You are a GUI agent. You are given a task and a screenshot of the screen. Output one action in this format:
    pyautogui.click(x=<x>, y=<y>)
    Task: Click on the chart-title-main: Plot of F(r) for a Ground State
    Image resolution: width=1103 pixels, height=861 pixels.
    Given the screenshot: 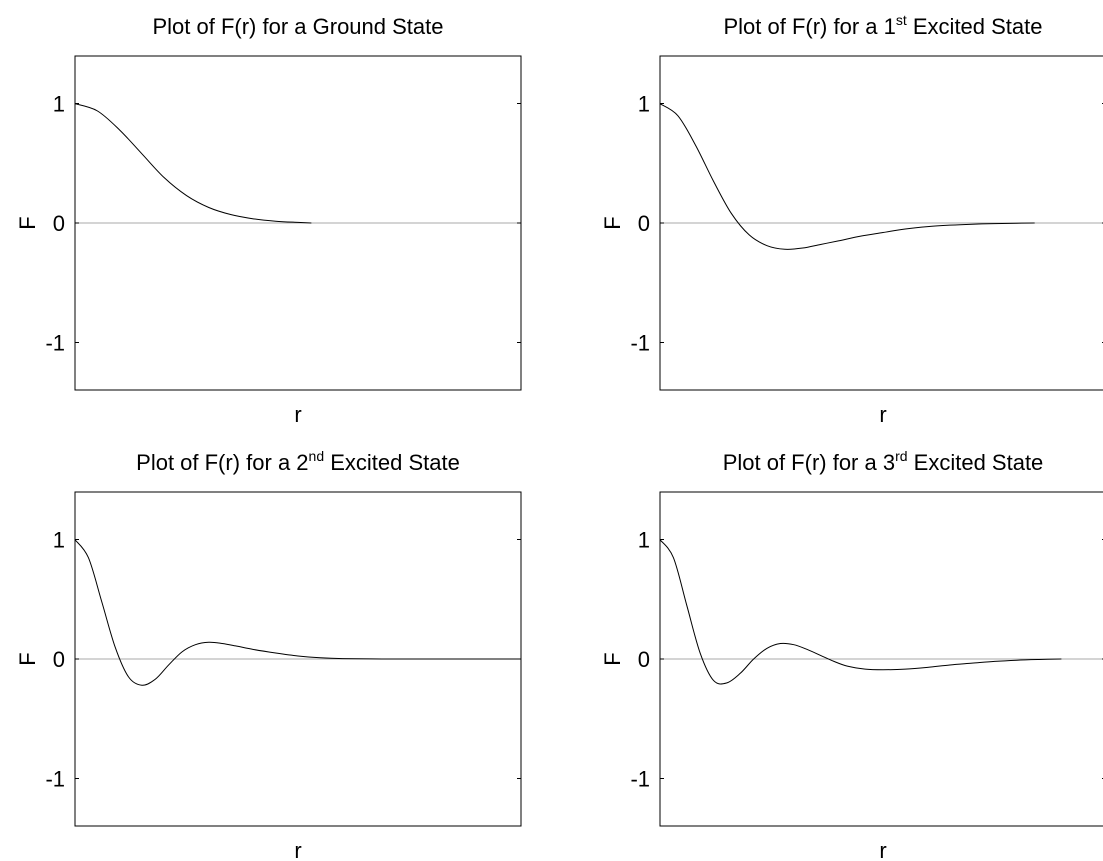 What is the action you would take?
    pyautogui.click(x=297, y=26)
    